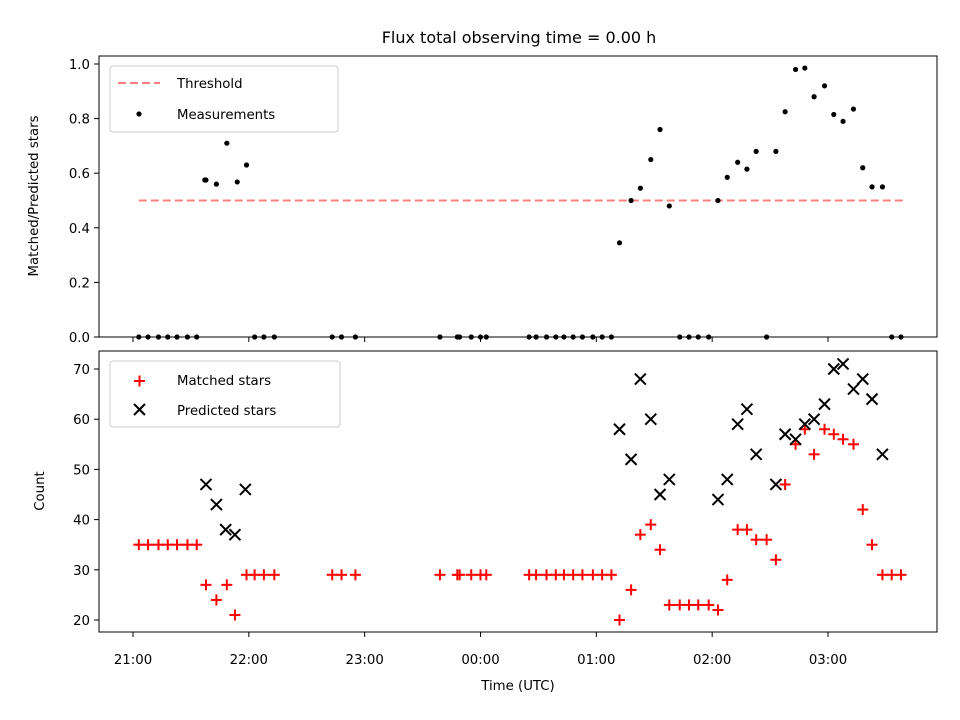  I want to click on top-legend-box, so click(224, 99).